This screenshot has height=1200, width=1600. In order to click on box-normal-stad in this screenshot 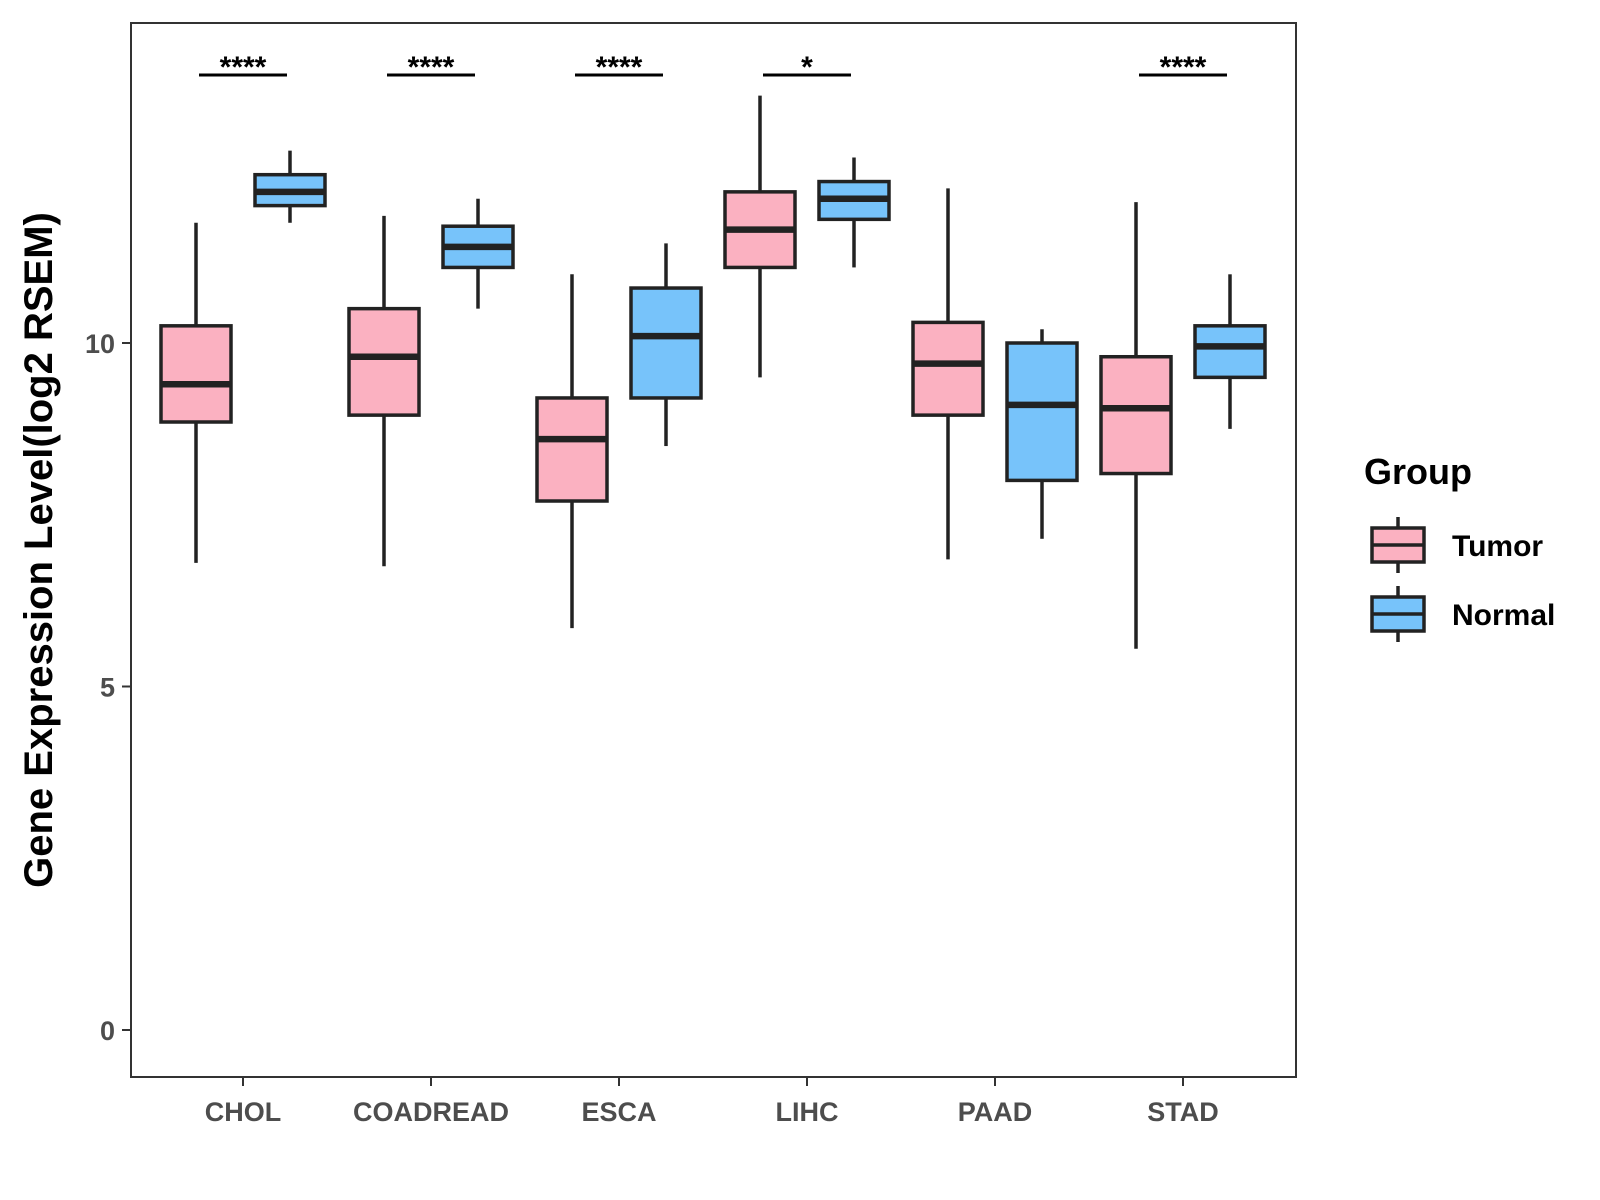, I will do `click(1230, 351)`.